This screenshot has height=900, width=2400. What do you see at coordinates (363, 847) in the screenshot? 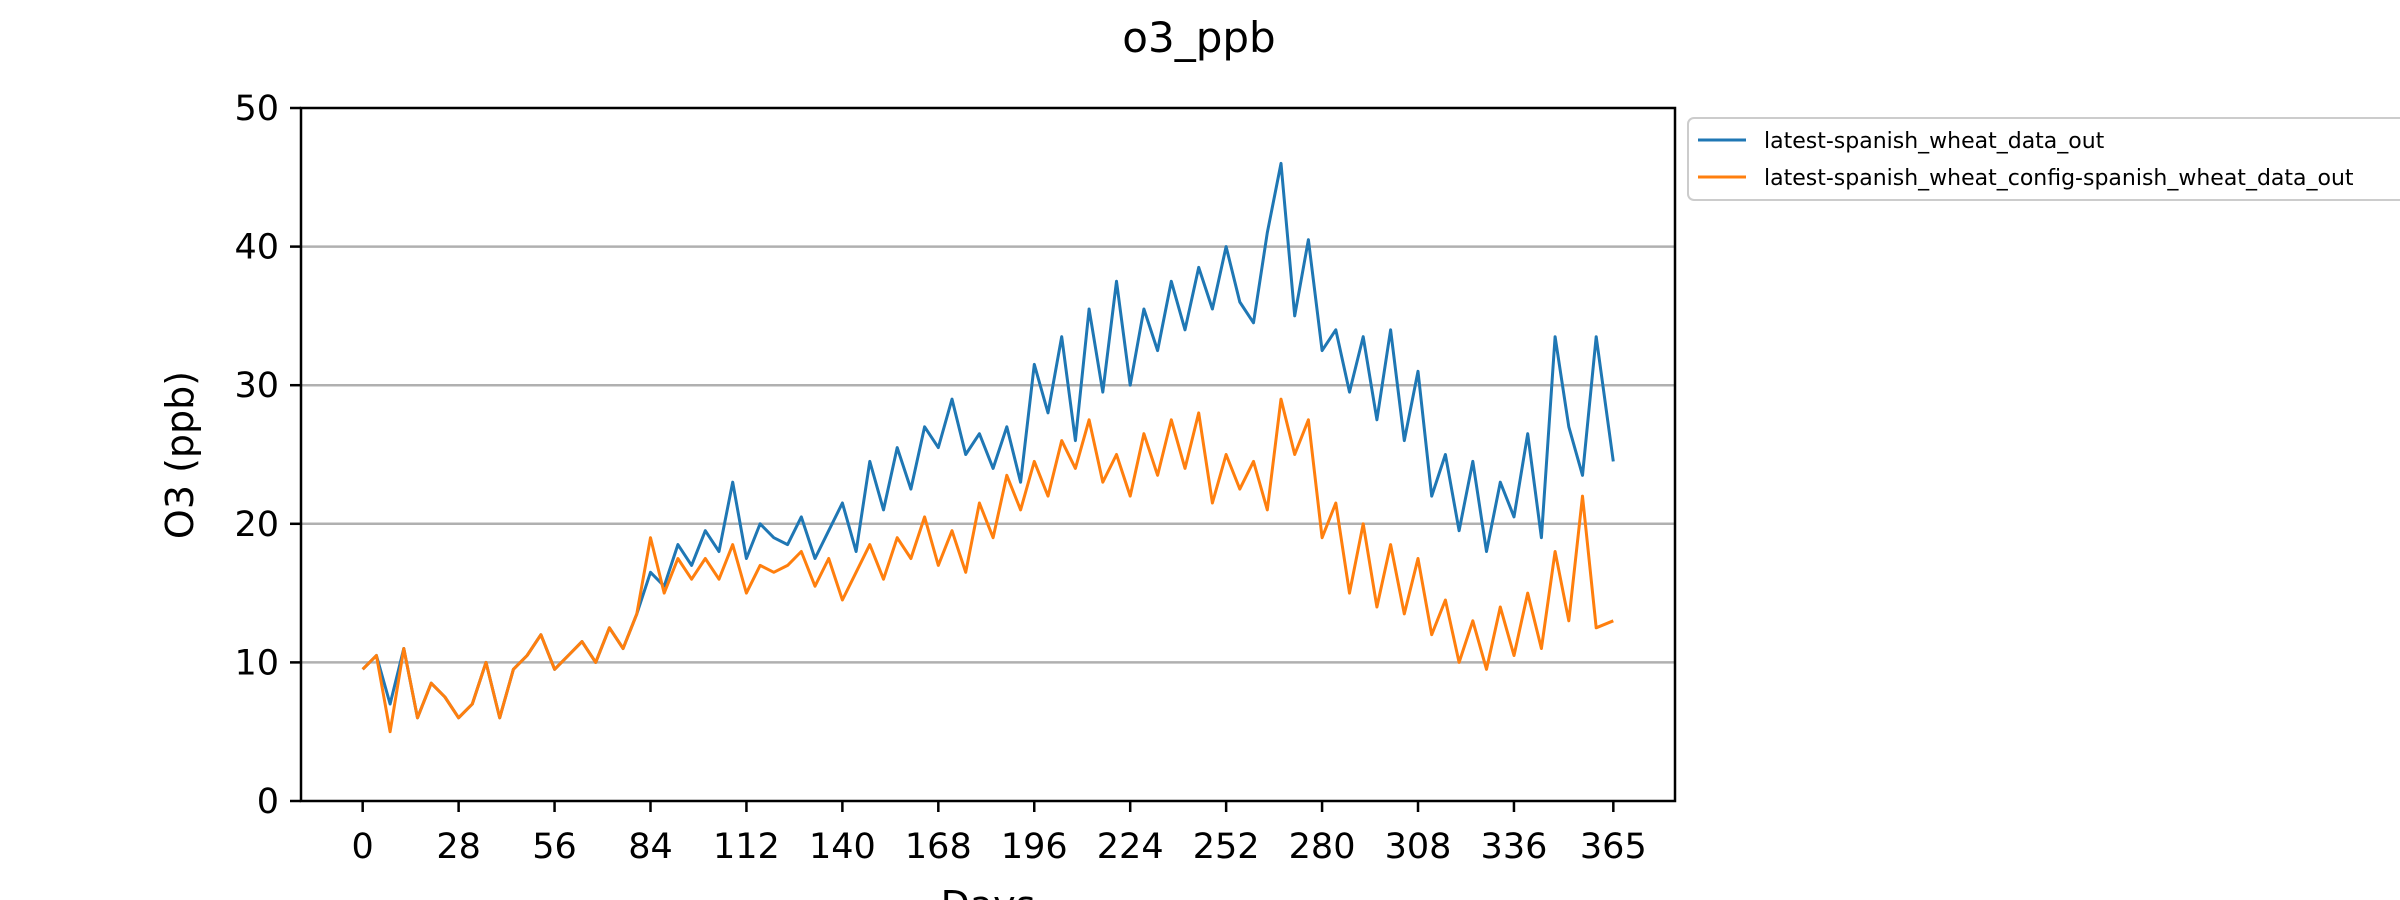
I see `x-tick-label: 0` at bounding box center [363, 847].